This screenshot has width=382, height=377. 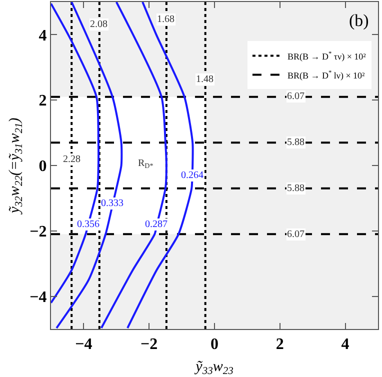 What do you see at coordinates (71, 159) in the screenshot?
I see `annotation: 2.28` at bounding box center [71, 159].